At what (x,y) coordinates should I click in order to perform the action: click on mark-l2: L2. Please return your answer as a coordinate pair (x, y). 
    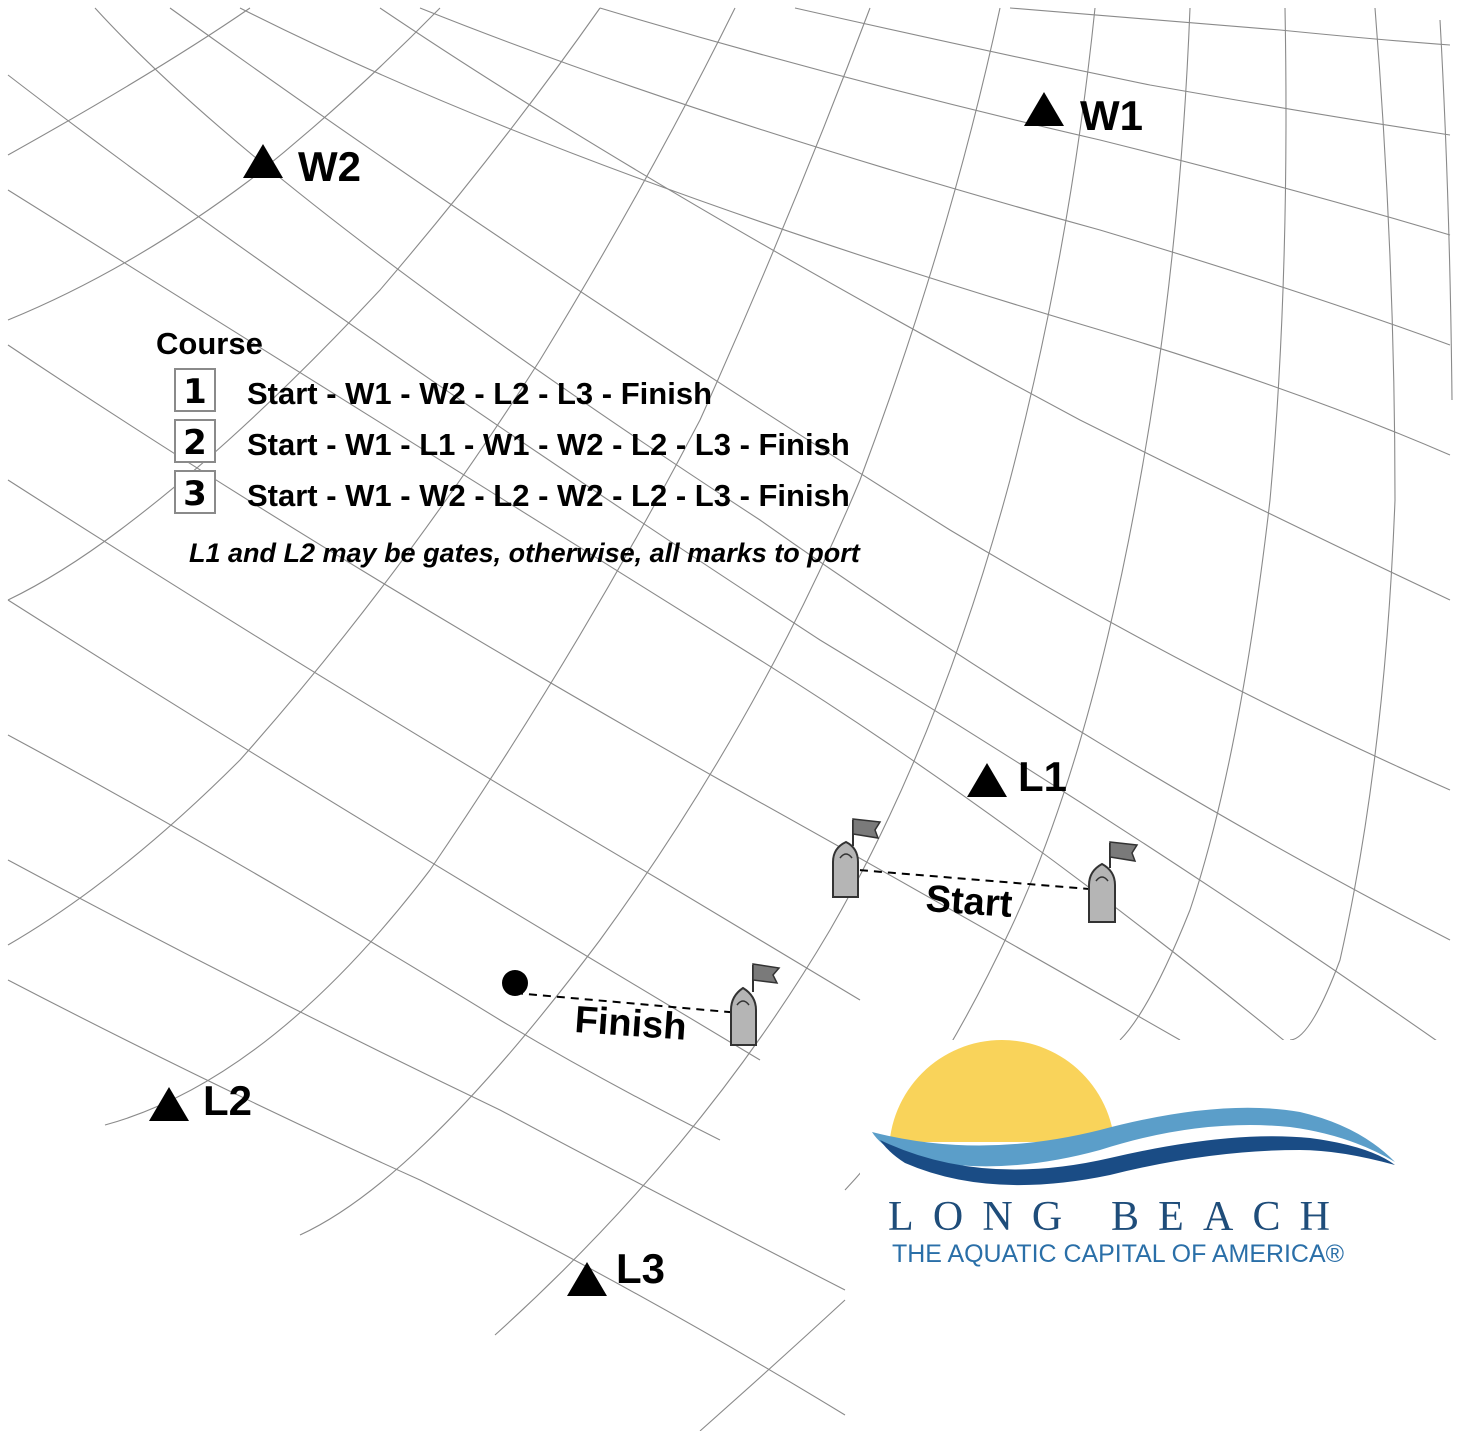
    Looking at the image, I should click on (200, 1100).